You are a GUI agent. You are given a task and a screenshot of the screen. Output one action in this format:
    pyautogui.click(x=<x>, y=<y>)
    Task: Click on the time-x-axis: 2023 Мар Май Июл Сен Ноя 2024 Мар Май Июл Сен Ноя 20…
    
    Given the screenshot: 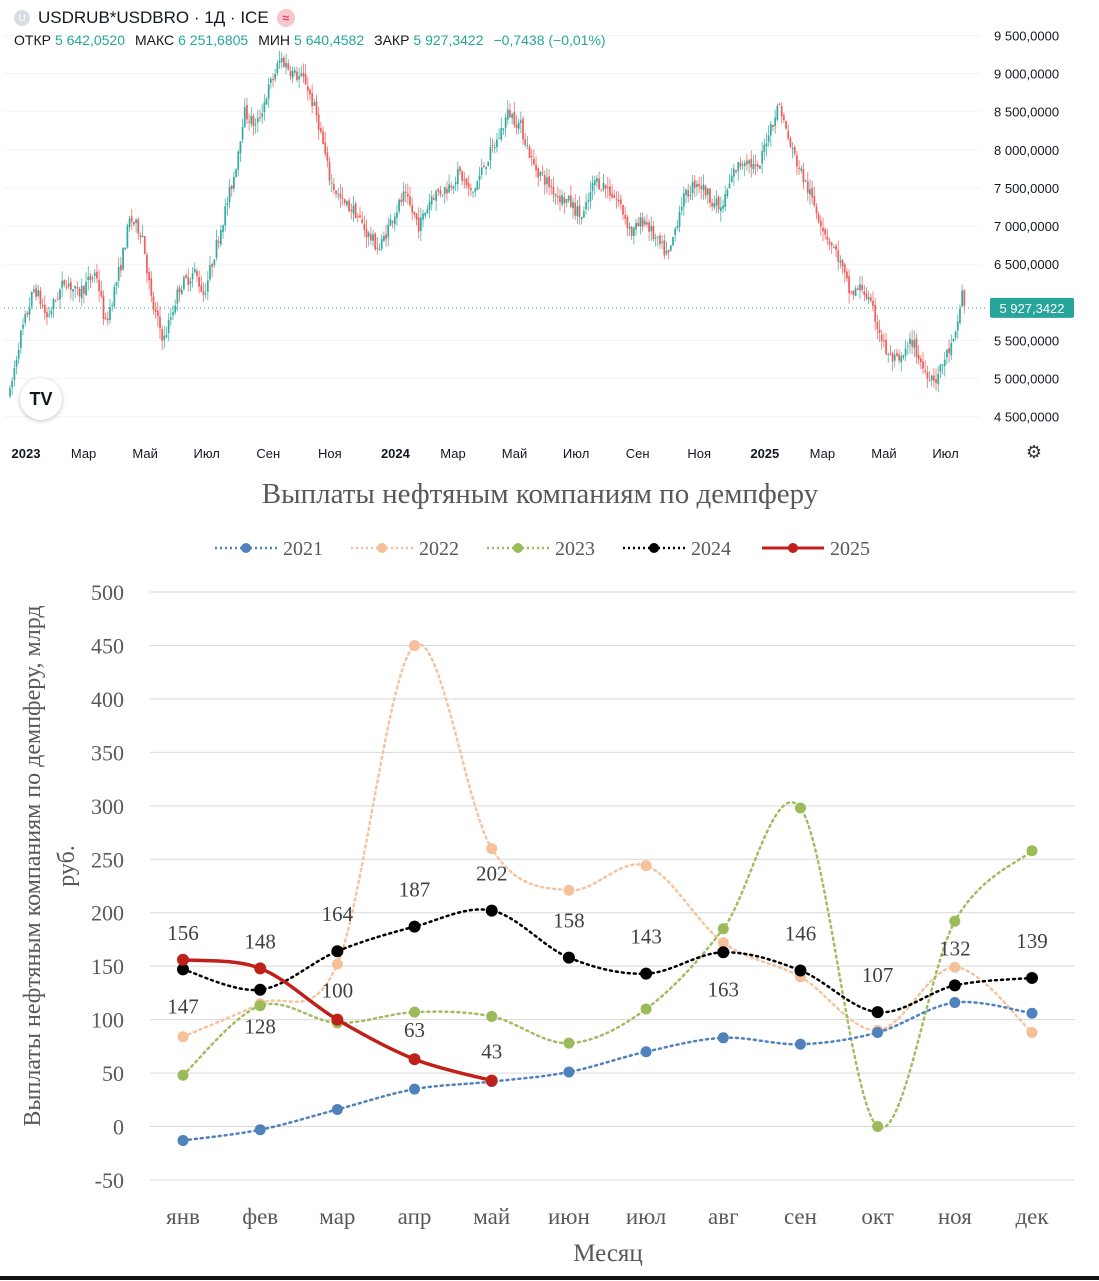 What is the action you would take?
    pyautogui.click(x=485, y=453)
    